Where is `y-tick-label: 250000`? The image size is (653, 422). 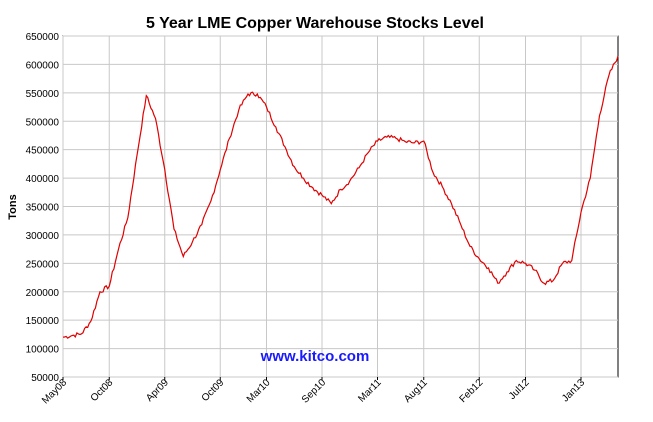
y-tick-label: 250000 is located at coordinates (43, 264).